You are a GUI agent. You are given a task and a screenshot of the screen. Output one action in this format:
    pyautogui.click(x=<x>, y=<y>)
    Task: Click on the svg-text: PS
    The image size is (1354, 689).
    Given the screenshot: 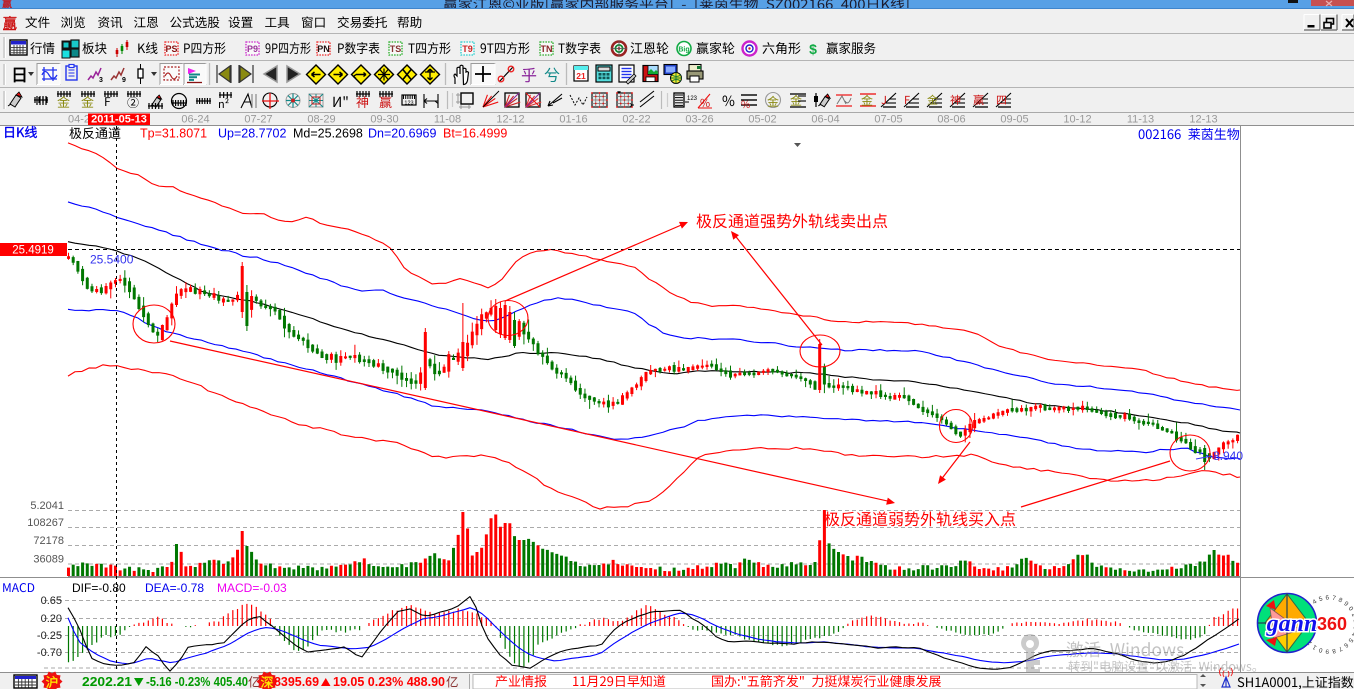 What is the action you would take?
    pyautogui.click(x=171, y=49)
    